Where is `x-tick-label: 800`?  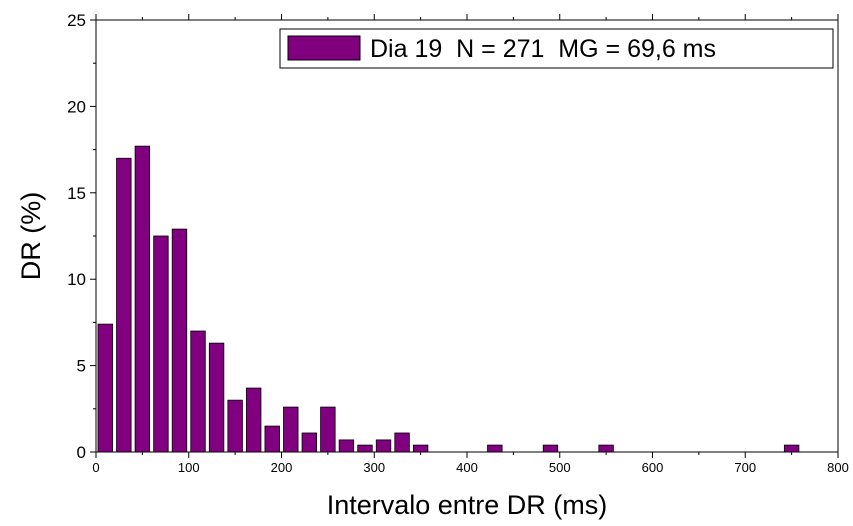
x-tick-label: 800 is located at coordinates (838, 467).